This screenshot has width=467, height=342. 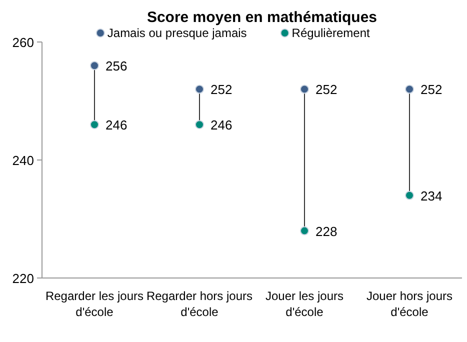 What do you see at coordinates (117, 66) in the screenshot?
I see `data-label: 256` at bounding box center [117, 66].